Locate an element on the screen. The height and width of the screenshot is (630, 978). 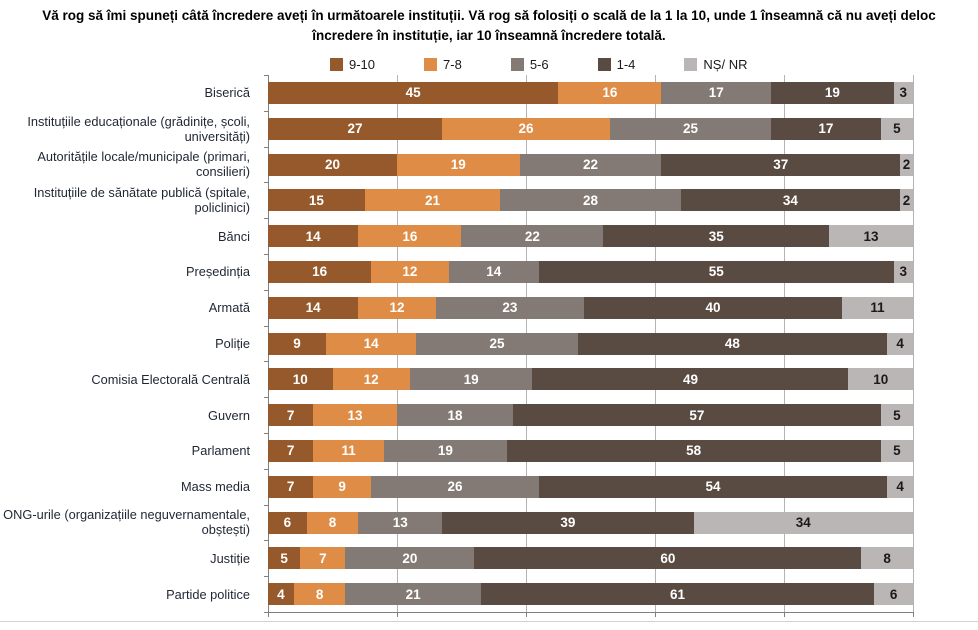
segment-value-label: 15 is located at coordinates (316, 200).